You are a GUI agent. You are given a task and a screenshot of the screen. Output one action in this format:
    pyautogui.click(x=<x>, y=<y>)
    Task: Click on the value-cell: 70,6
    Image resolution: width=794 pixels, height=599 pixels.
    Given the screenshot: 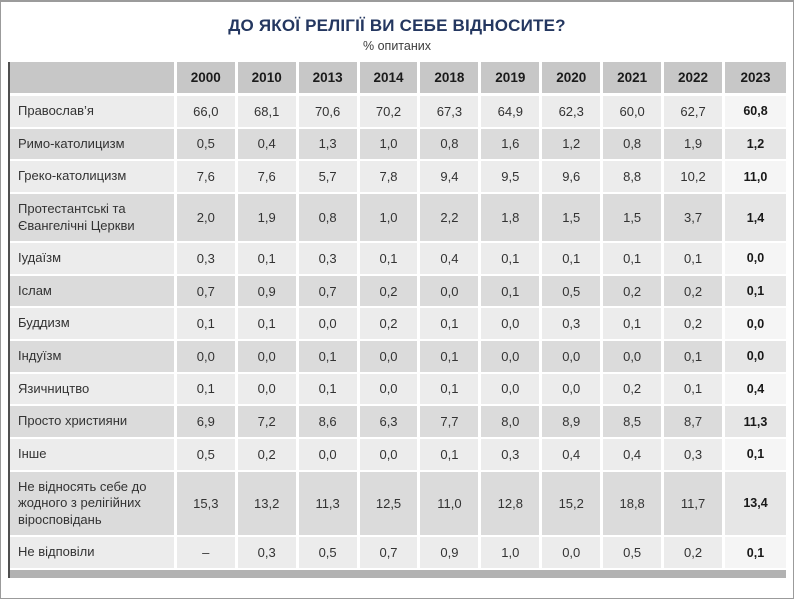 What is the action you would take?
    pyautogui.click(x=329, y=112)
    